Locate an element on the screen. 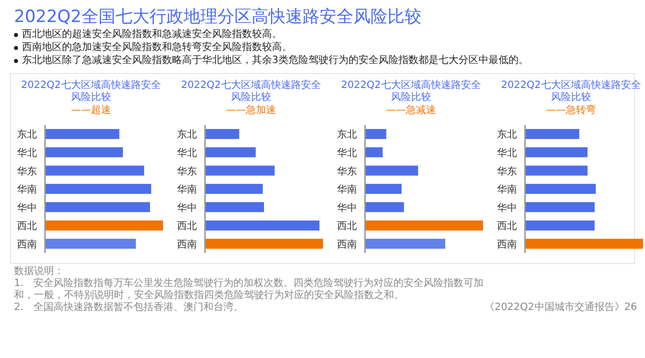 Image resolution: width=645 pixels, height=358 pixels. text: 数据说明： is located at coordinates (39, 272).